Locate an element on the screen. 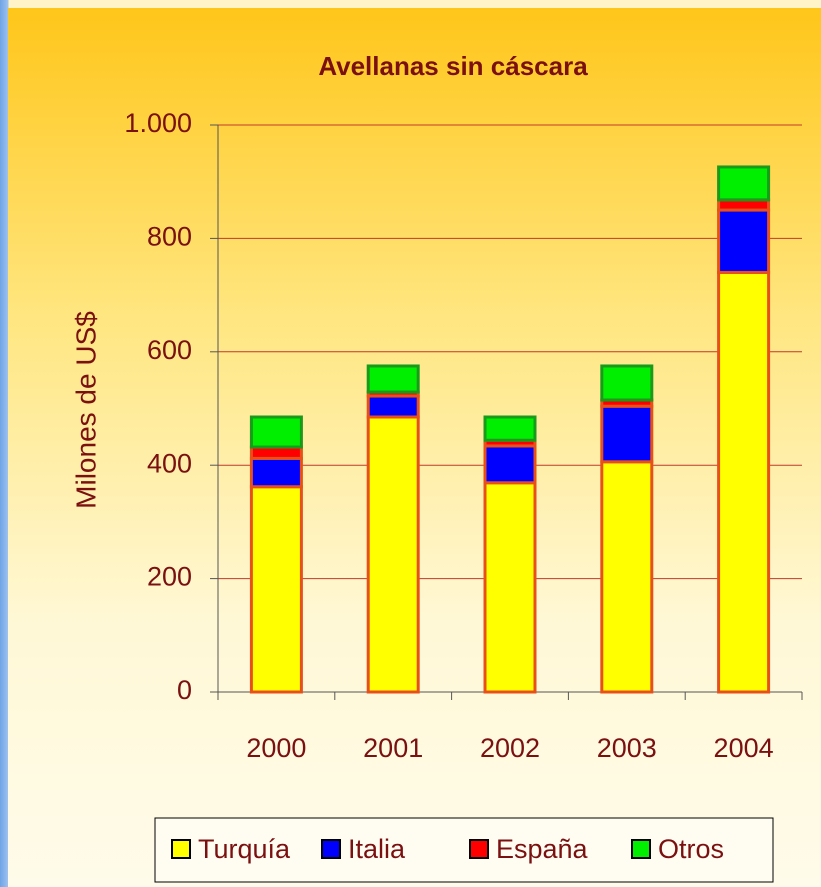  y-axis-title: Milones de US$ is located at coordinates (85, 410).